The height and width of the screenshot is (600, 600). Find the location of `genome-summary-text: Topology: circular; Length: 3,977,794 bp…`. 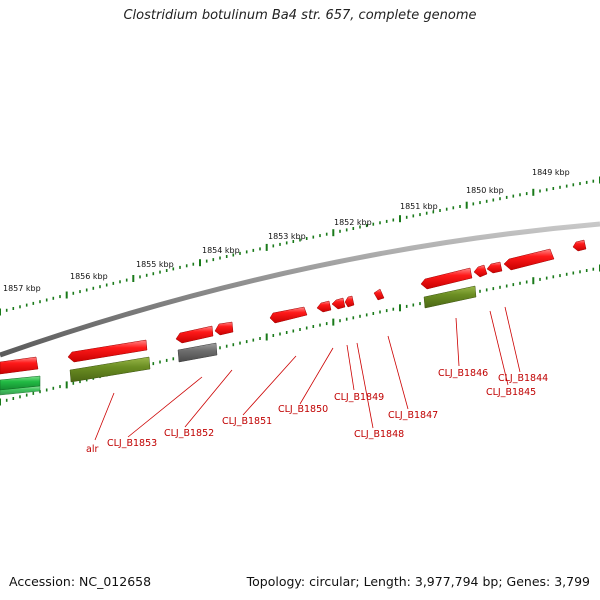

genome-summary-text: Topology: circular; Length: 3,977,794 bp… is located at coordinates (418, 581).